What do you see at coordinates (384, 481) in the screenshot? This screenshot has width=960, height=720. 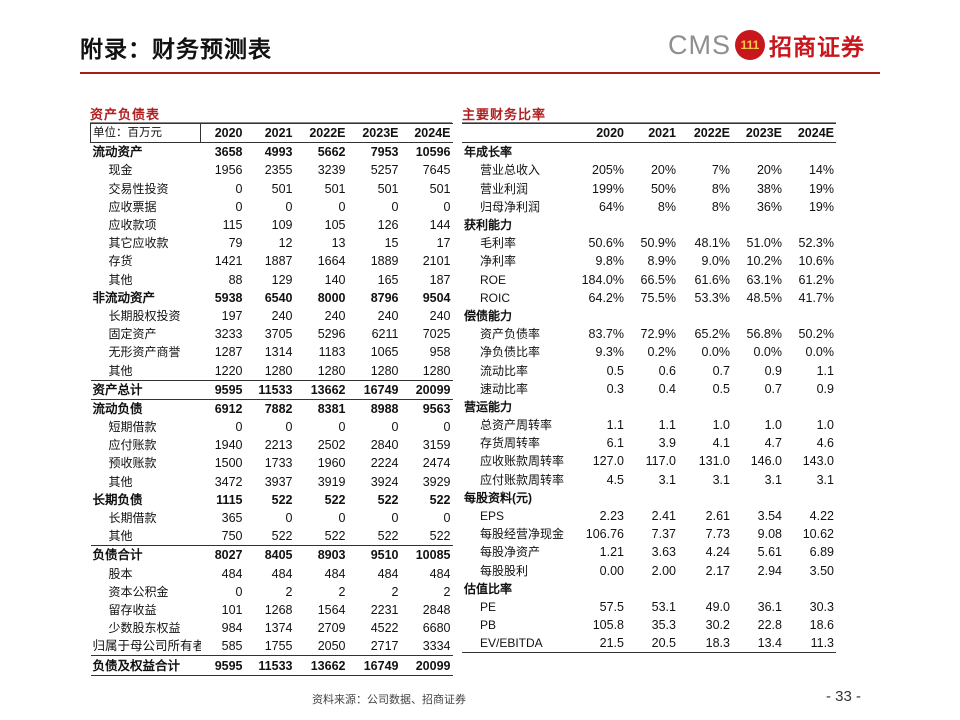 I see `row-value: 3924` at bounding box center [384, 481].